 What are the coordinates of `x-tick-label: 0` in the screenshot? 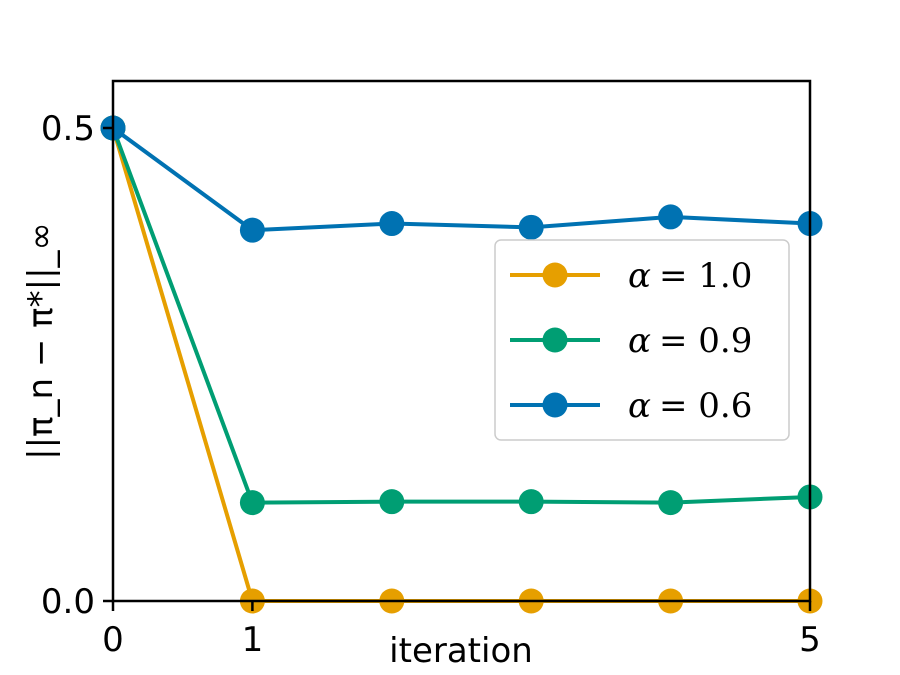 It's located at (113, 640).